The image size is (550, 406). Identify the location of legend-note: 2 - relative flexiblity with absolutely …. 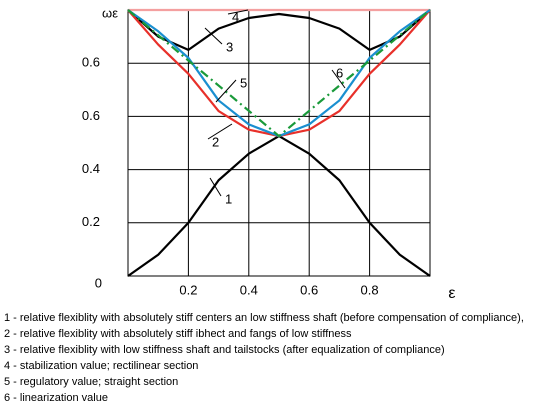
(178, 334).